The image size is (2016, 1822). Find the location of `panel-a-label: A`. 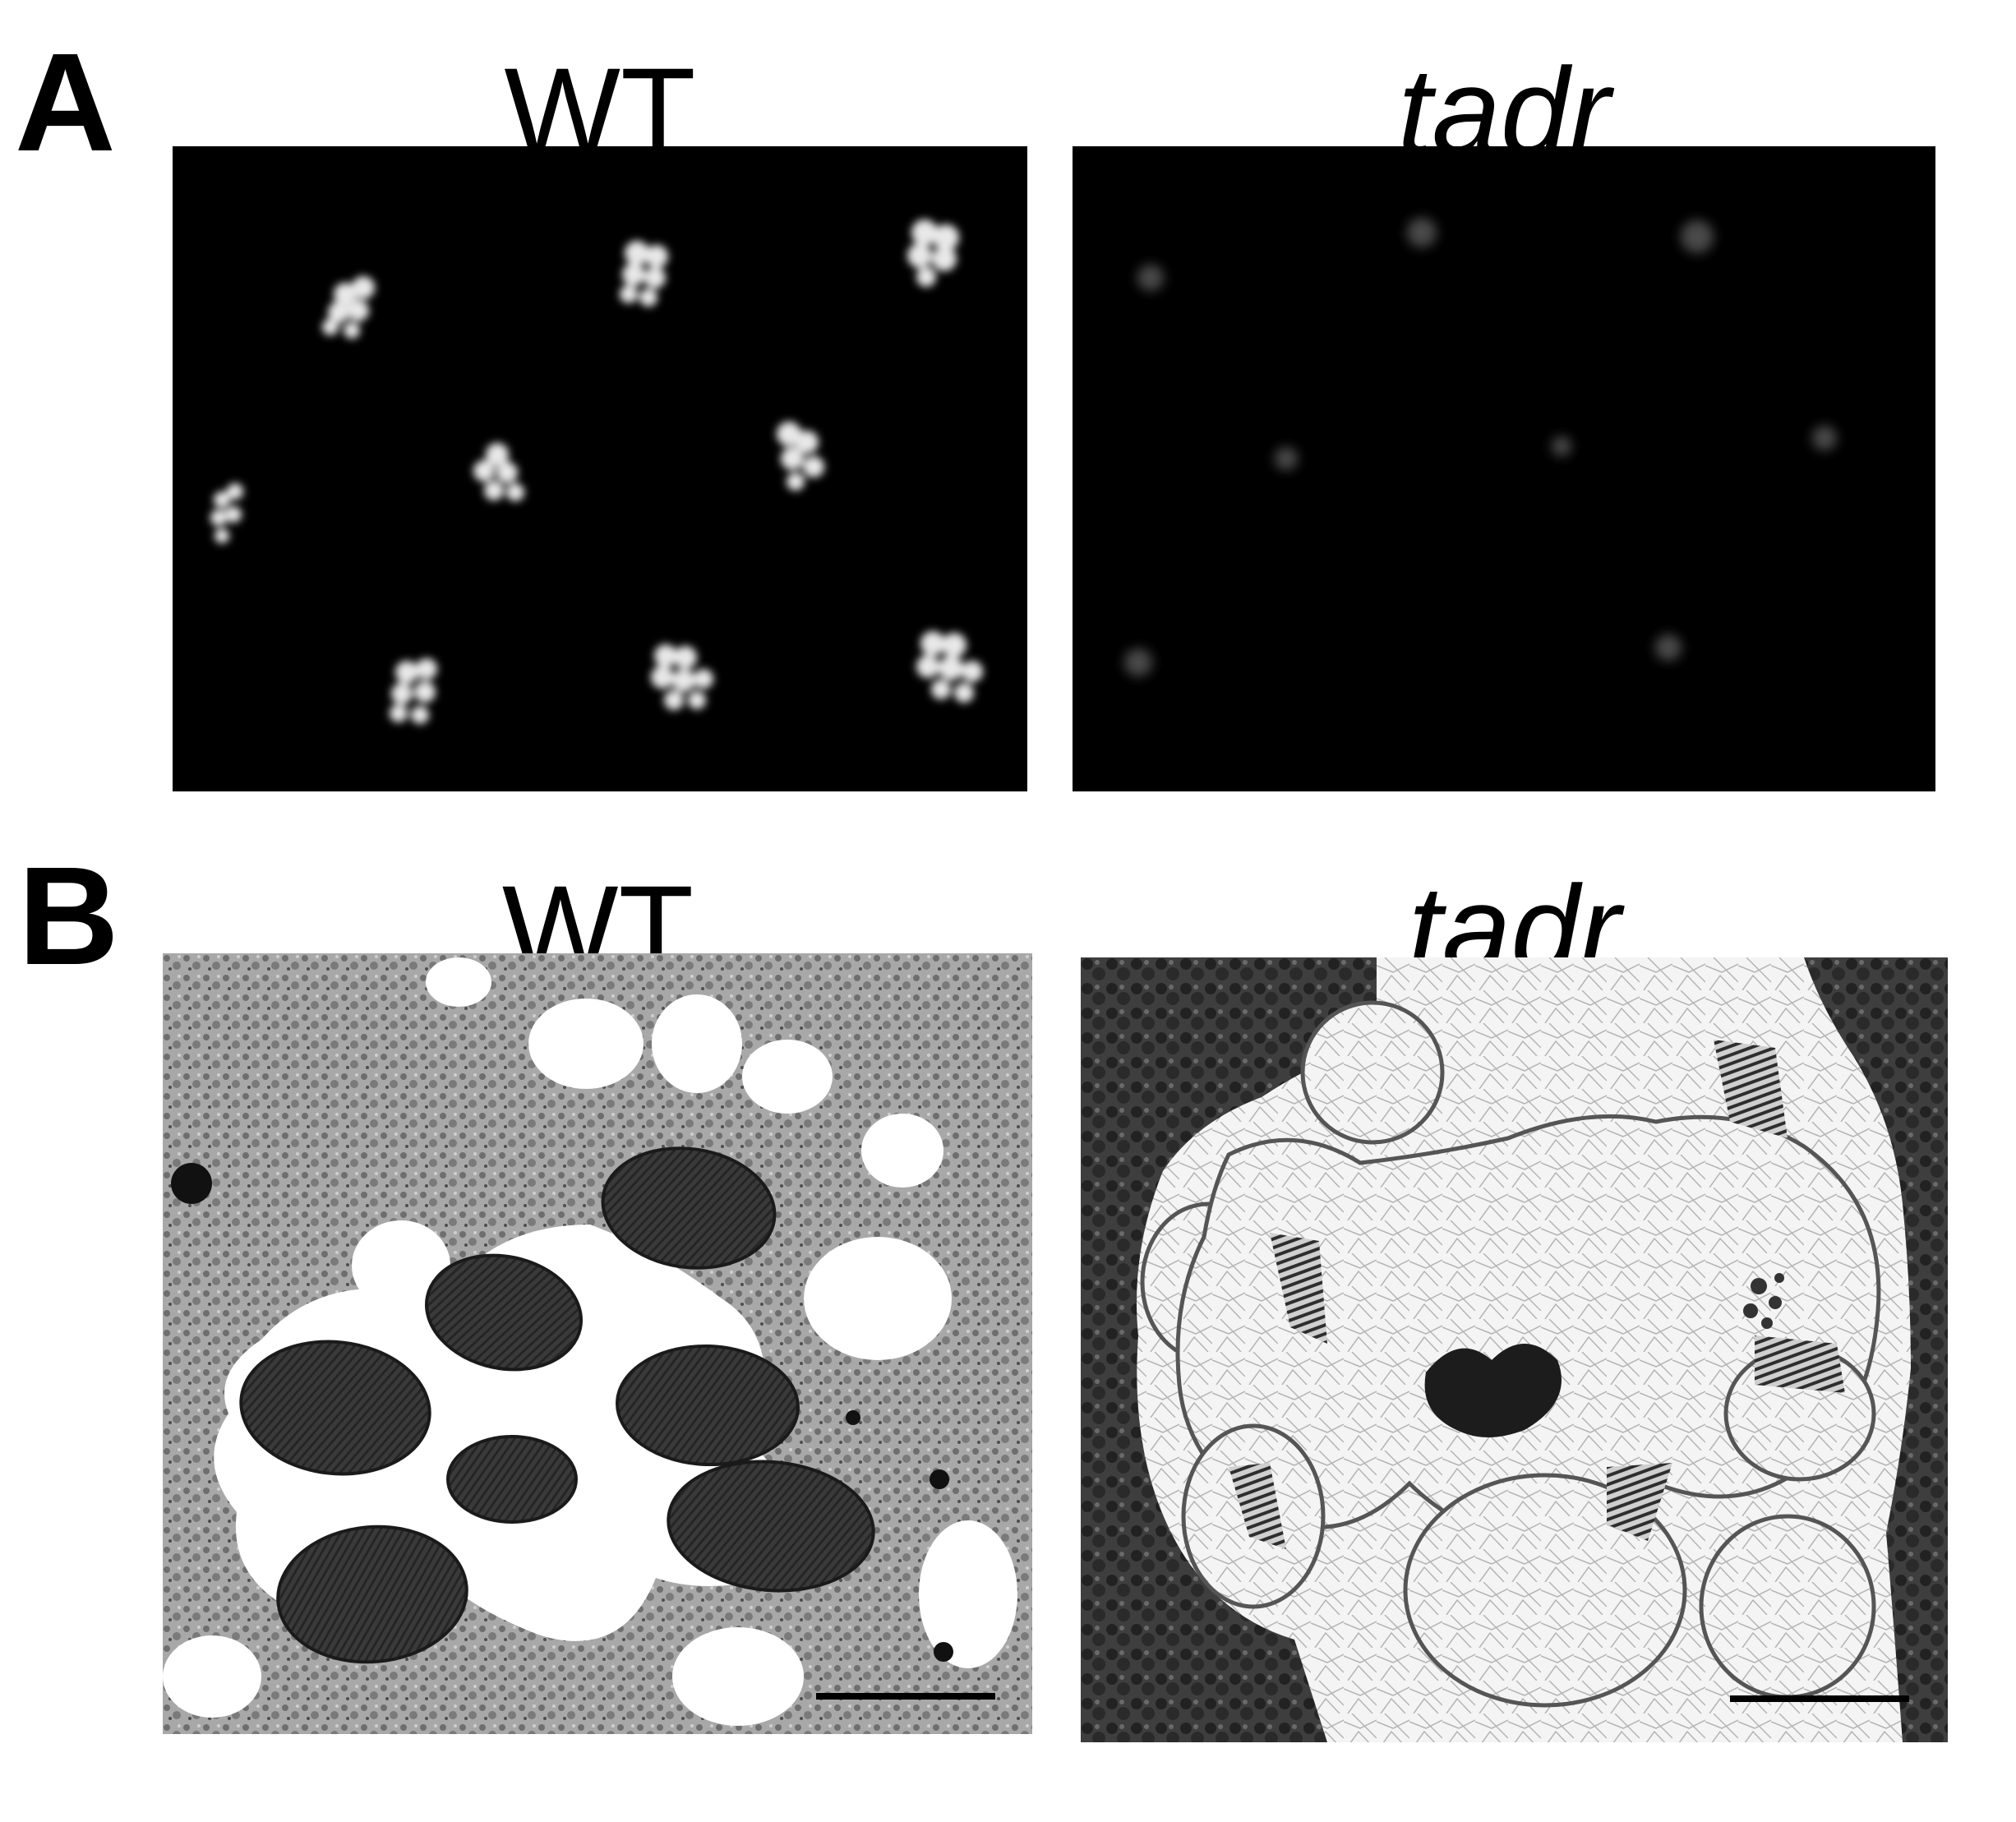

panel-a-label: A is located at coordinates (65, 103).